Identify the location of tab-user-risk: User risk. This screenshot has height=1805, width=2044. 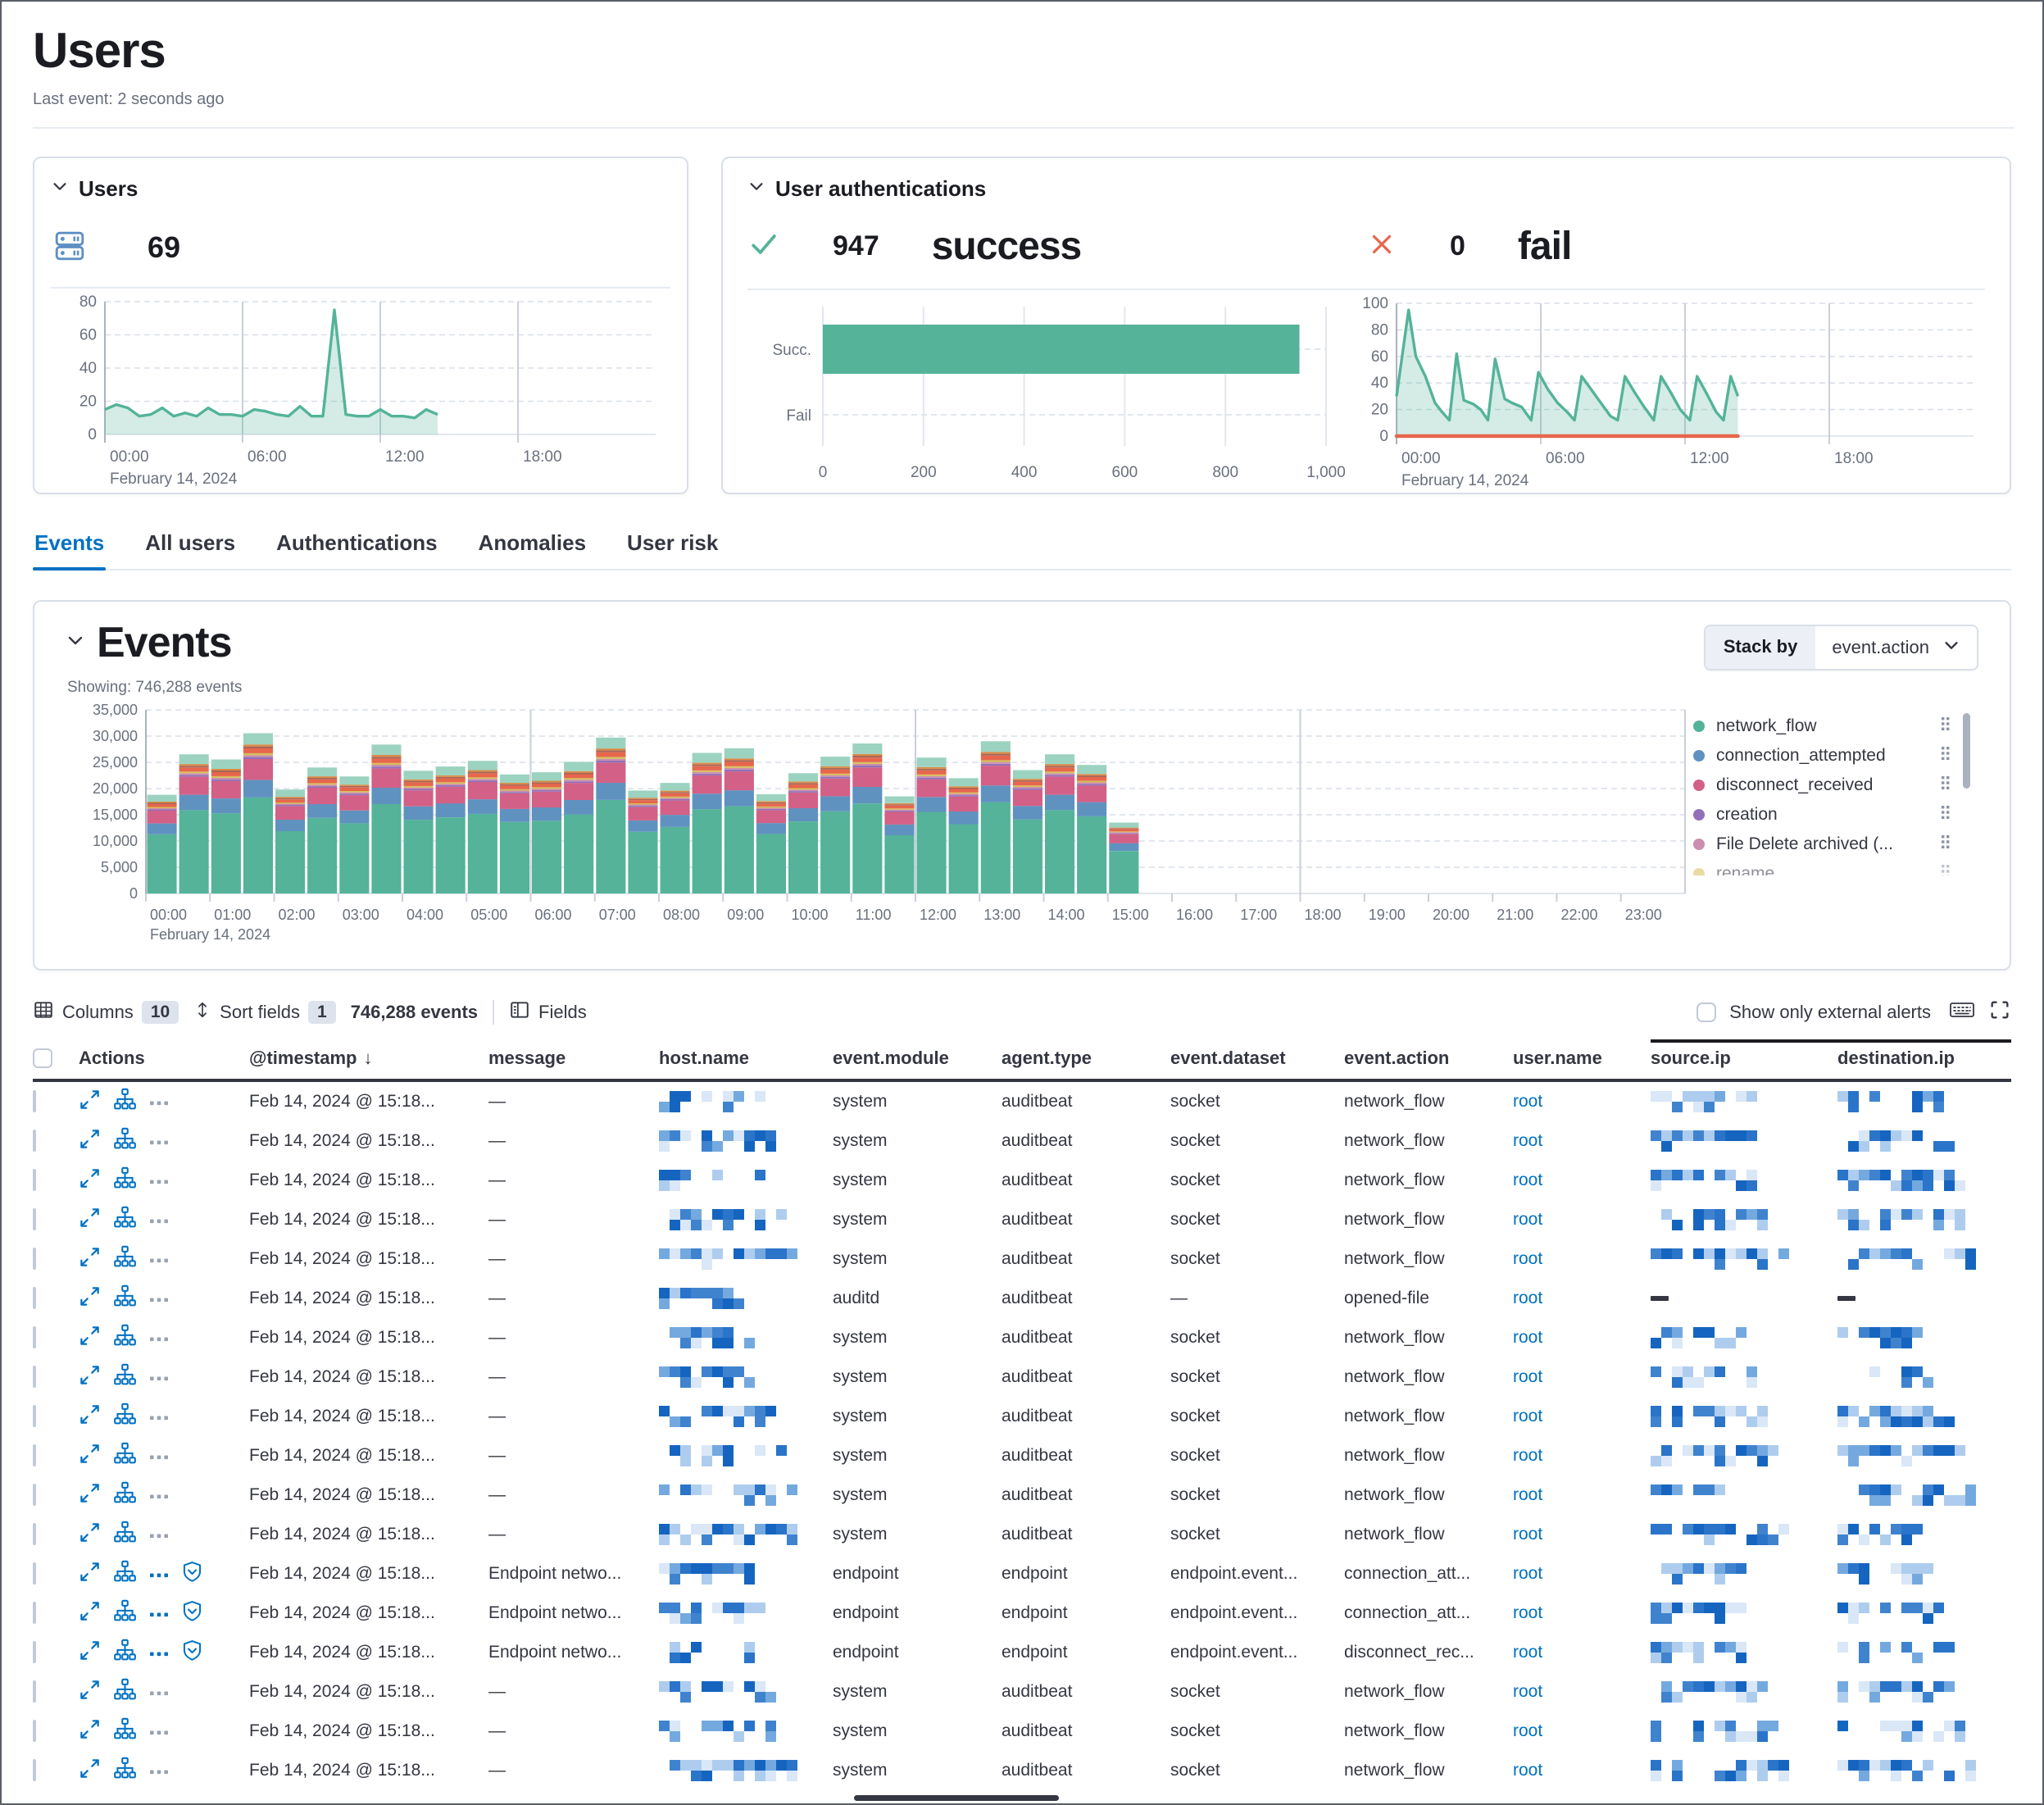
(673, 542).